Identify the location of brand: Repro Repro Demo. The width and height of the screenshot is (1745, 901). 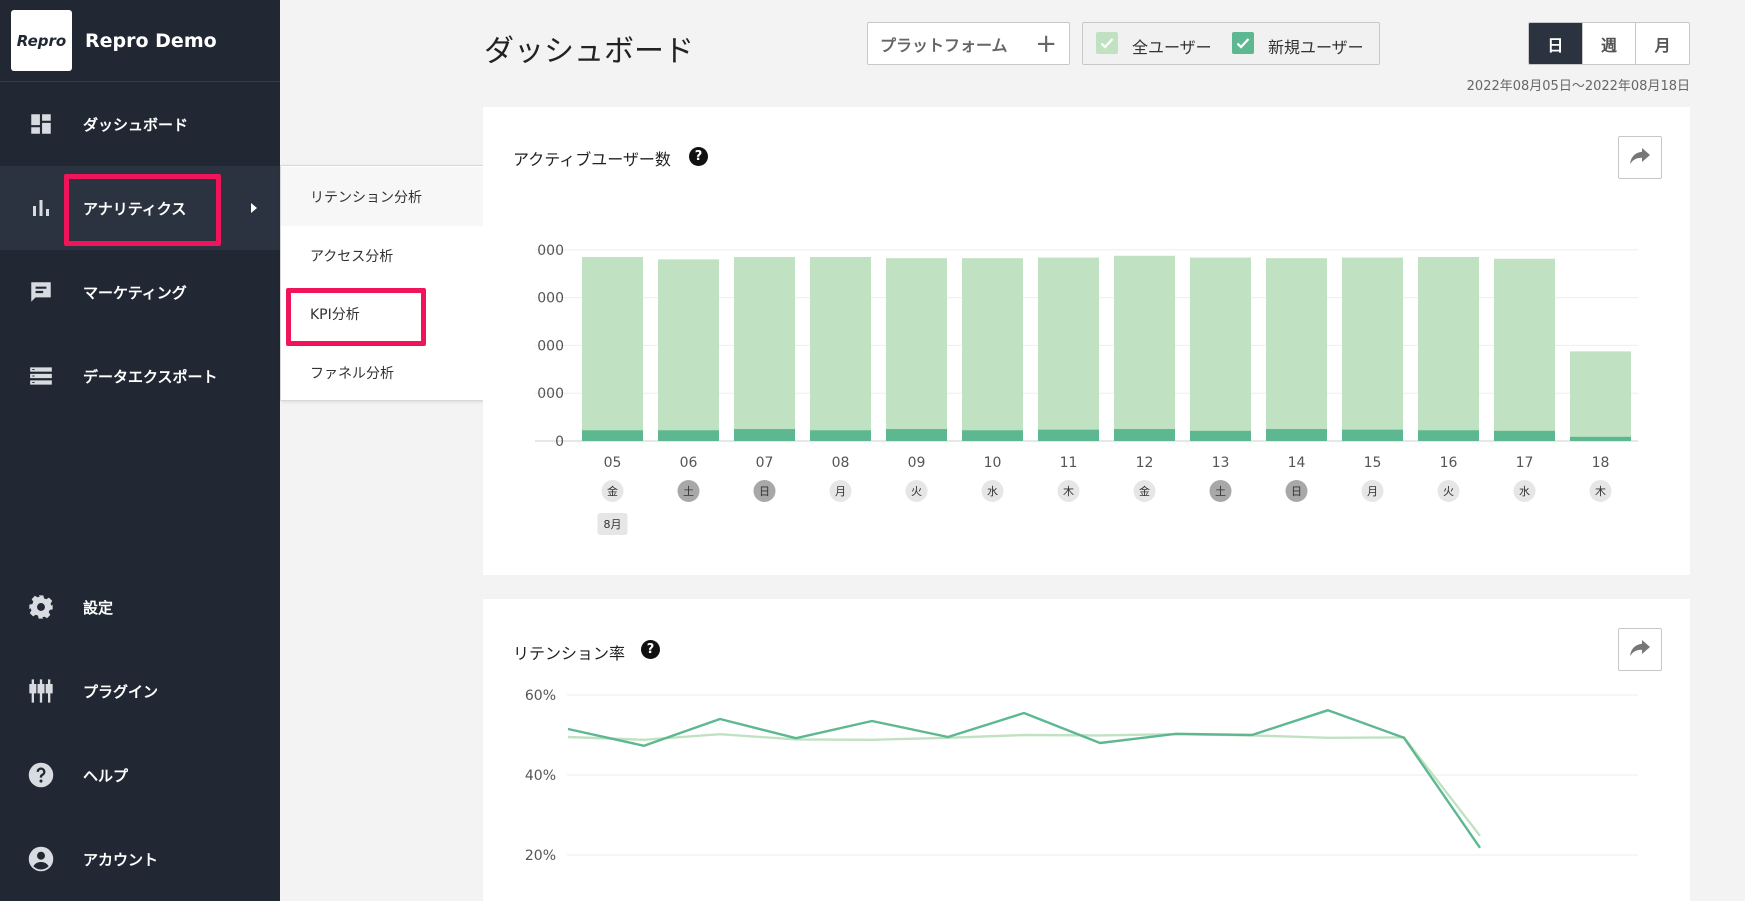
(140, 41).